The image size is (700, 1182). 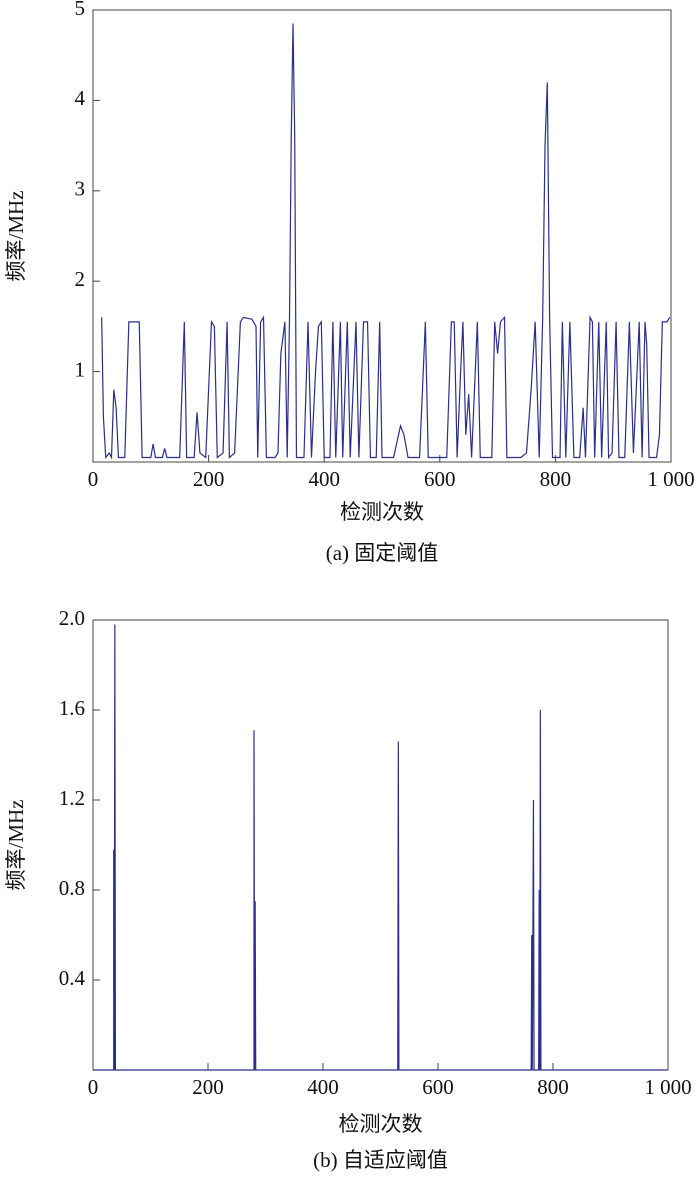 What do you see at coordinates (80, 189) in the screenshot?
I see `y-tick-label: 3` at bounding box center [80, 189].